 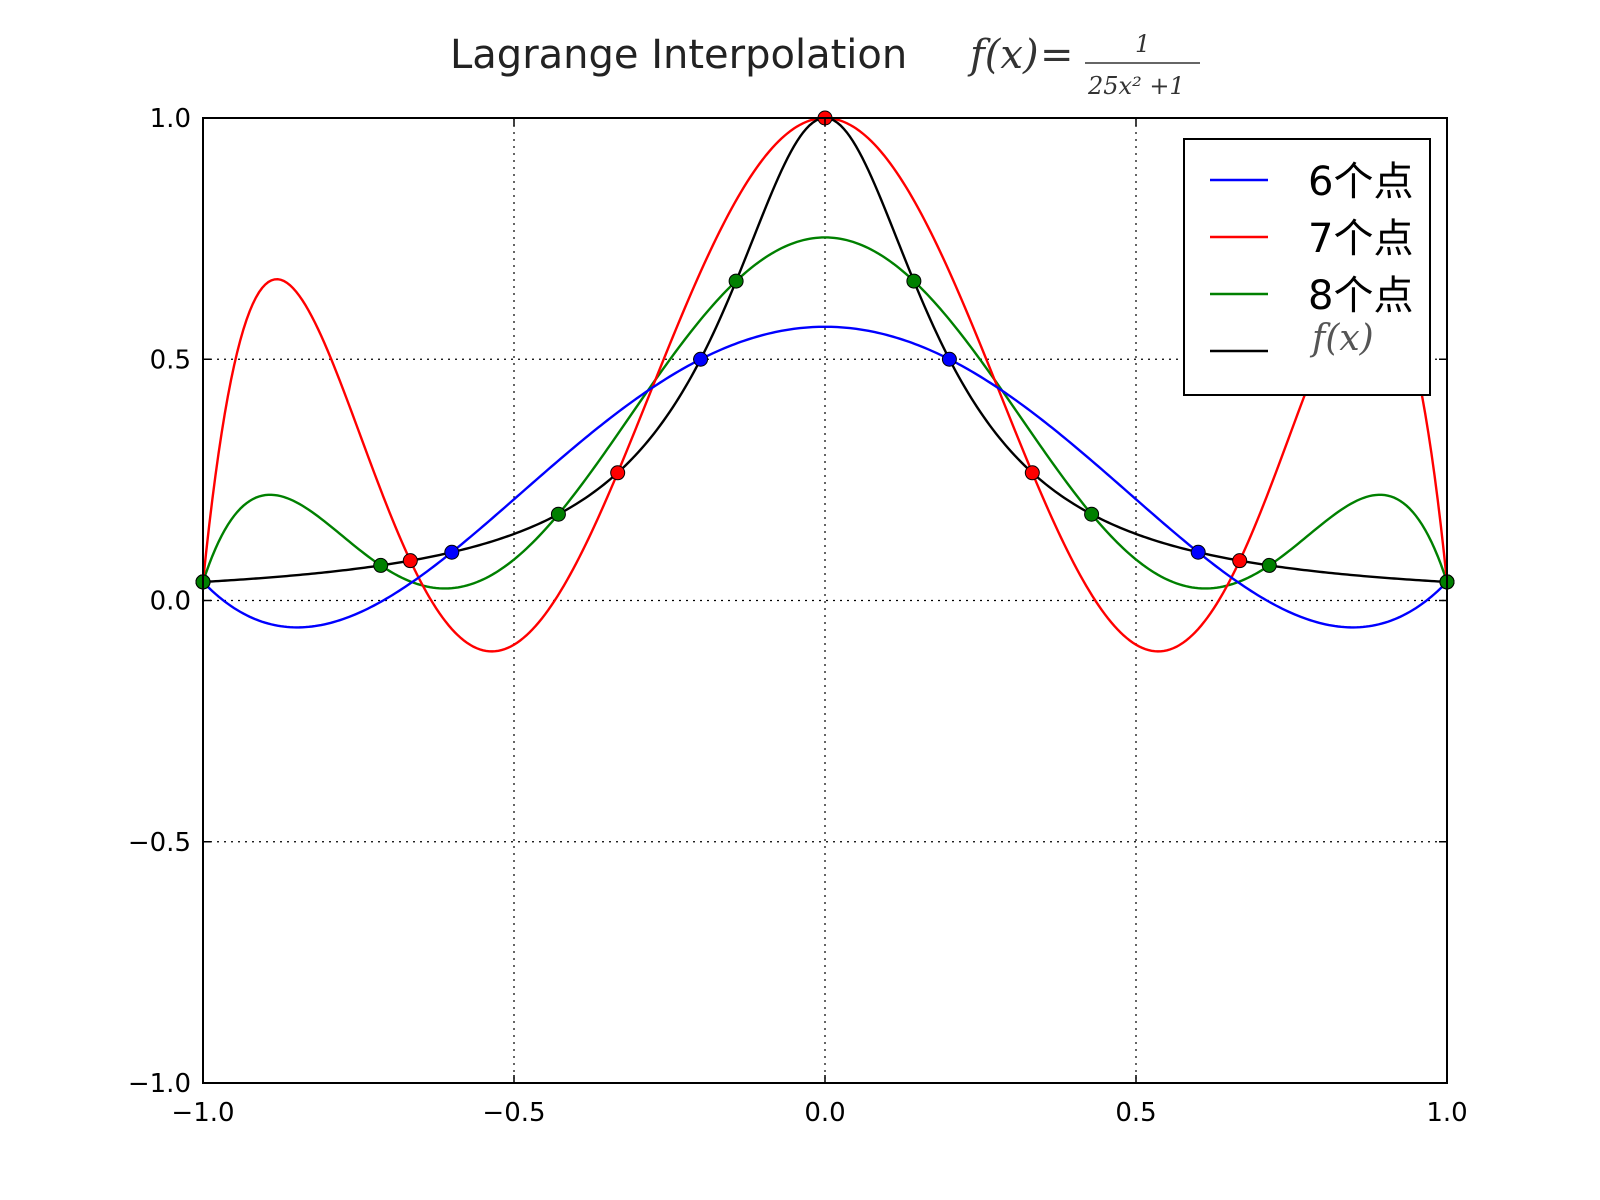 I want to click on y-tick-label: 0.5, so click(x=170, y=360).